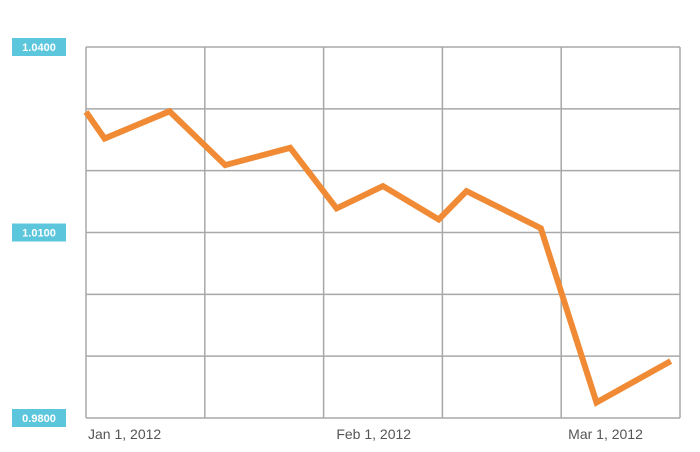 Image resolution: width=700 pixels, height=452 pixels. I want to click on y-tick-label: 1.0100, so click(39, 232).